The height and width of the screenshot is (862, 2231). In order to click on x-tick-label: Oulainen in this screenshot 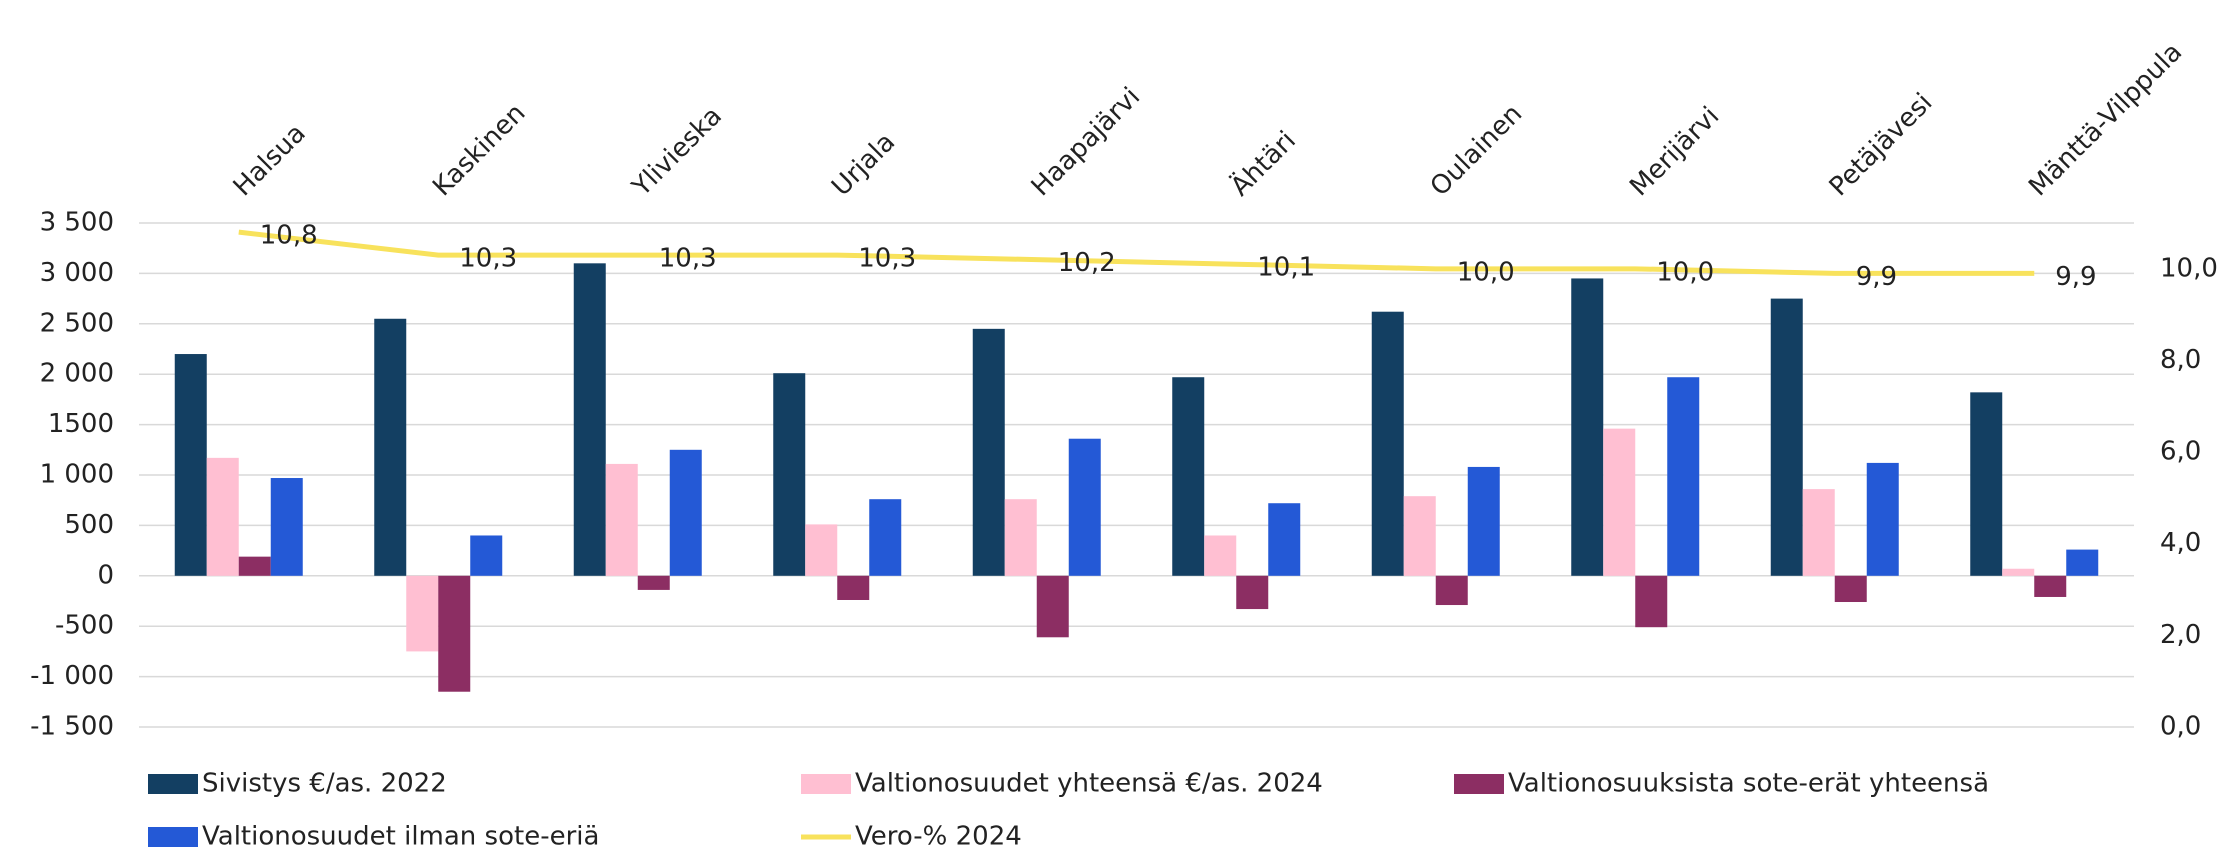, I will do `click(1476, 150)`.